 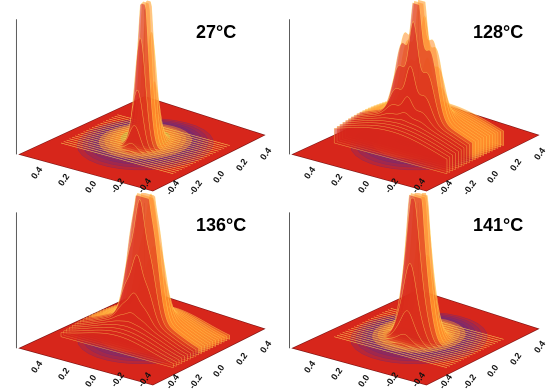 I want to click on temperature-label: 27°C, so click(x=216, y=32).